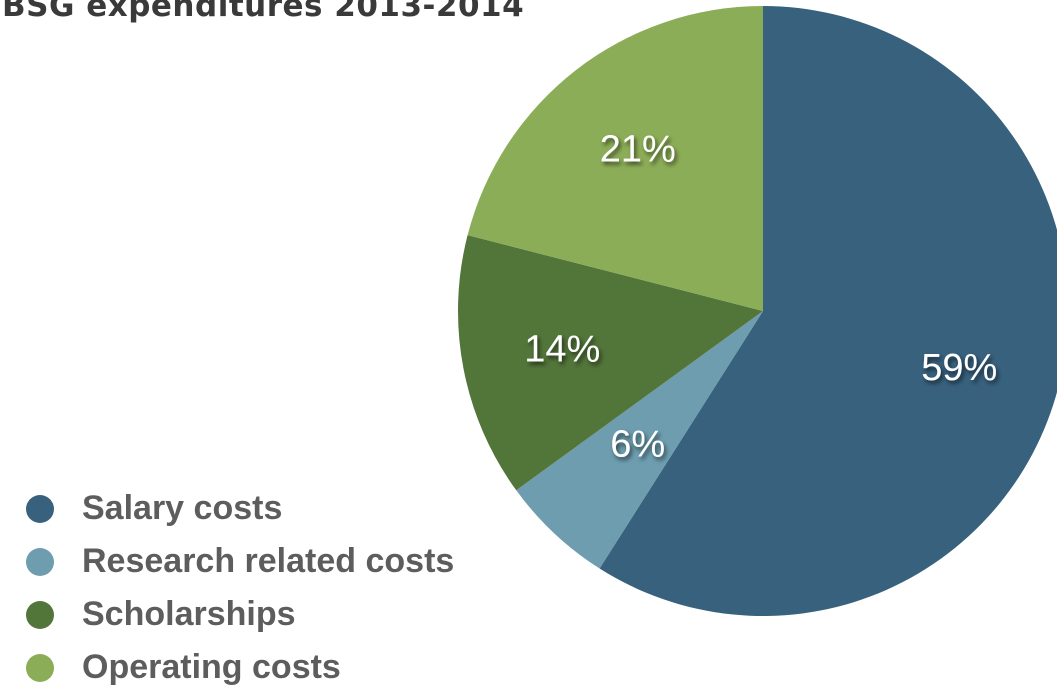 The height and width of the screenshot is (694, 1057). I want to click on legend-label-salary-costs: Salary costs, so click(182, 508).